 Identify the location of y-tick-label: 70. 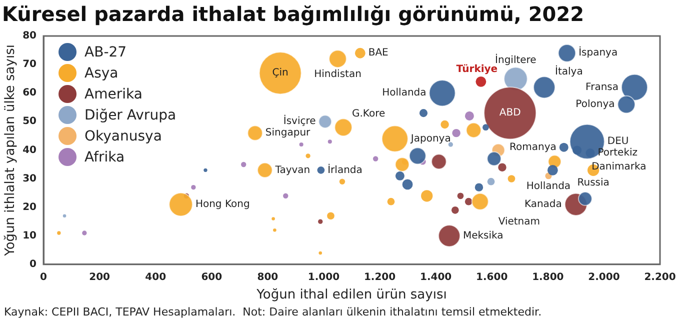
(29, 64).